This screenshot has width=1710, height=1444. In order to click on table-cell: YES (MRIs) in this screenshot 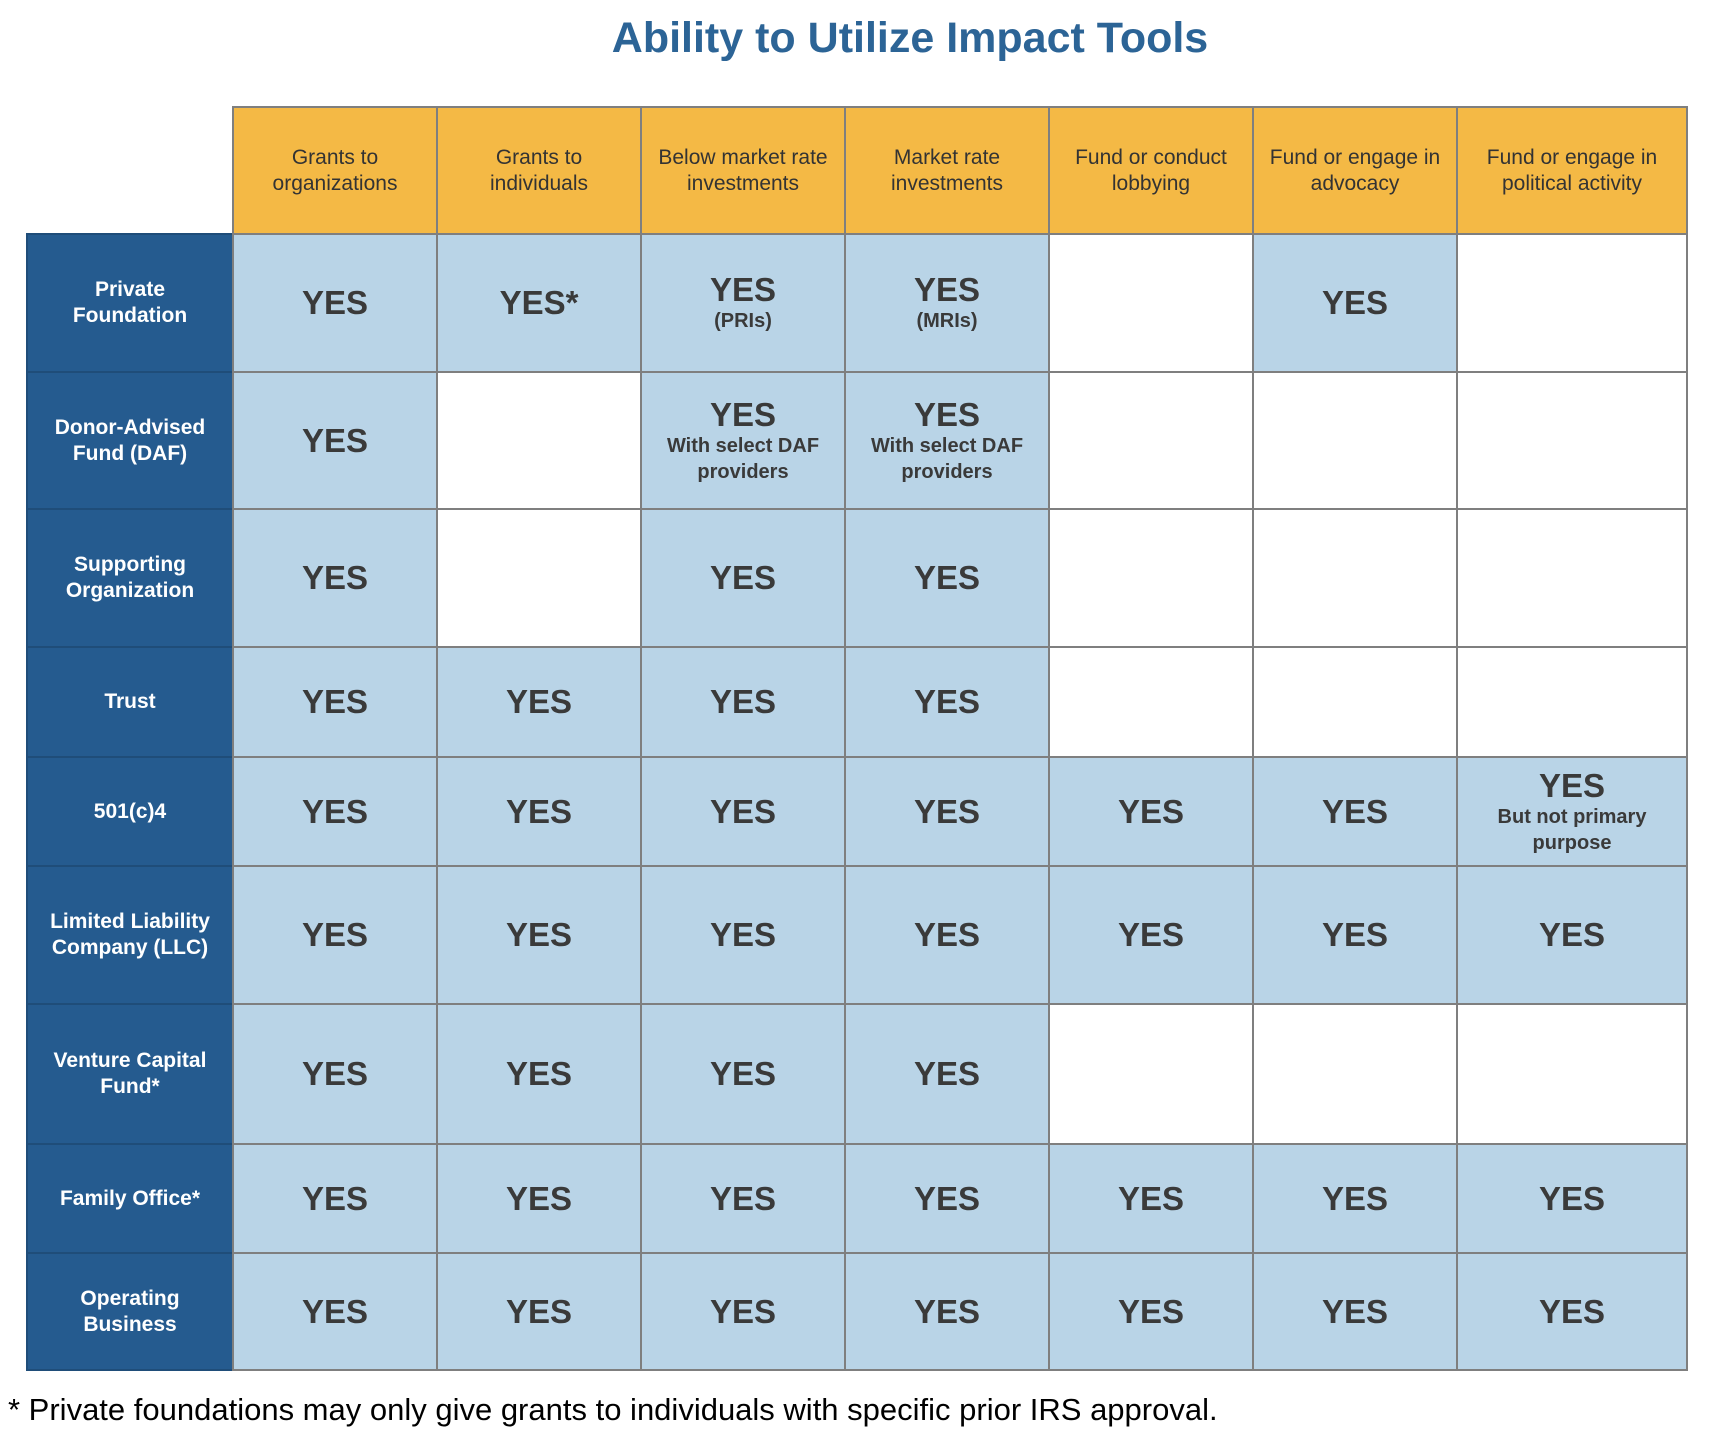, I will do `click(947, 303)`.